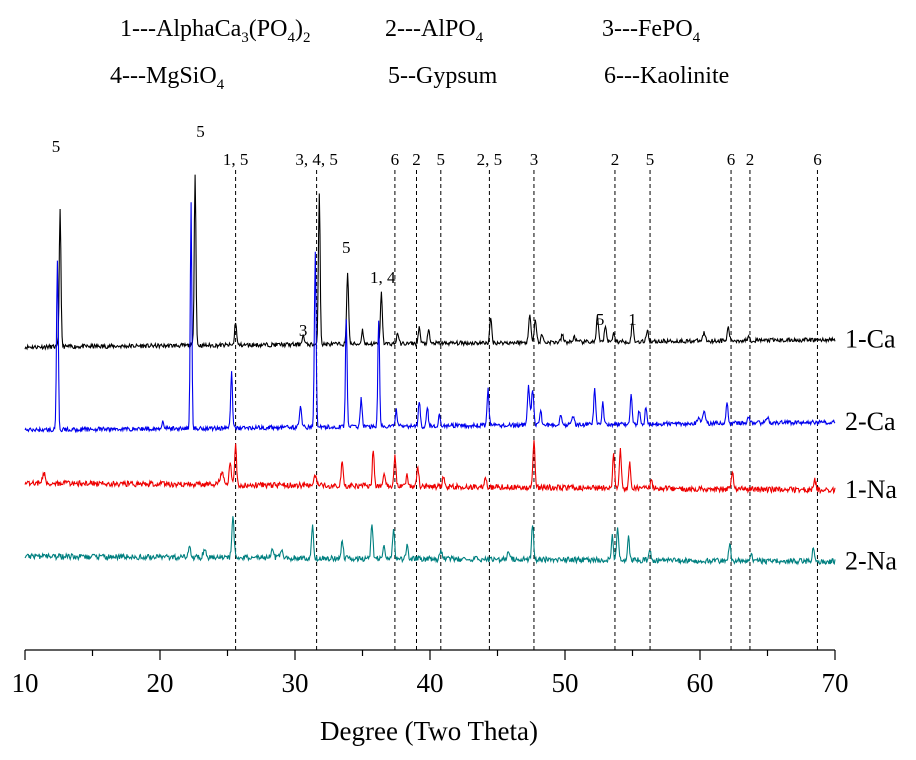  What do you see at coordinates (429, 731) in the screenshot?
I see `x-axis-label: Degree (Two Theta)` at bounding box center [429, 731].